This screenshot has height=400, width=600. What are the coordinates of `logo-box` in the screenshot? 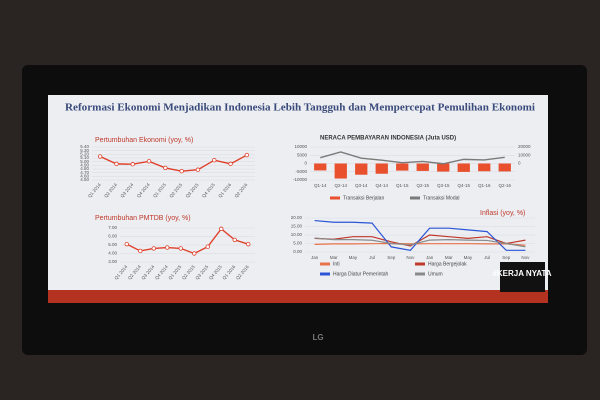 It's located at (522, 277).